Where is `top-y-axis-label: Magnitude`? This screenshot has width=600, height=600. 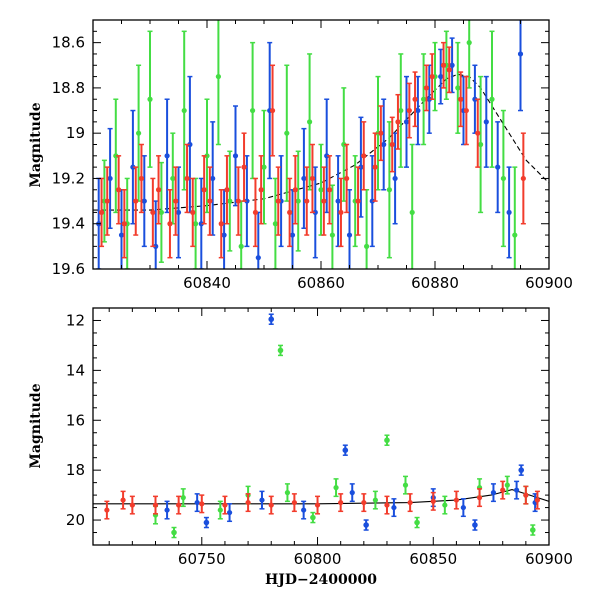
top-y-axis-label: Magnitude is located at coordinates (36, 144).